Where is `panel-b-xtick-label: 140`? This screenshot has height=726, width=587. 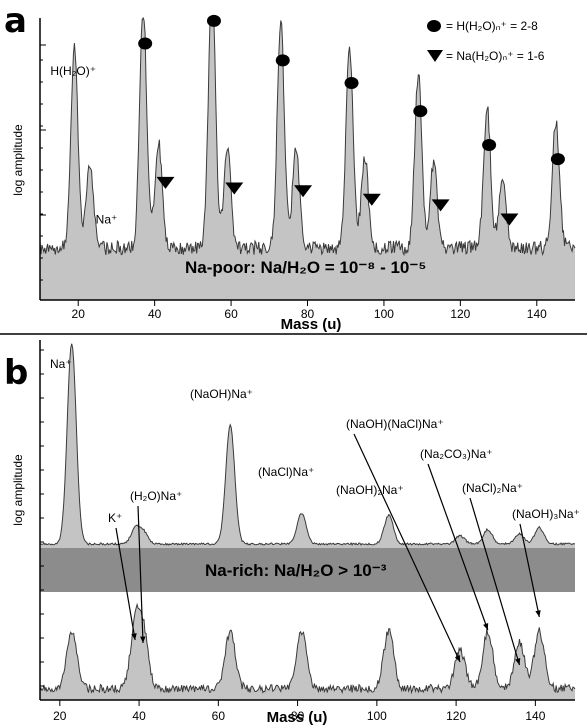
panel-b-xtick-label: 140 is located at coordinates (535, 716).